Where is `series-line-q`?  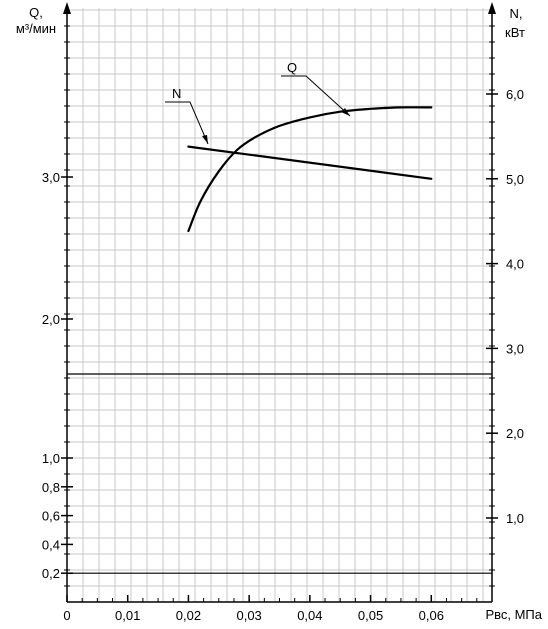 series-line-q is located at coordinates (310, 169).